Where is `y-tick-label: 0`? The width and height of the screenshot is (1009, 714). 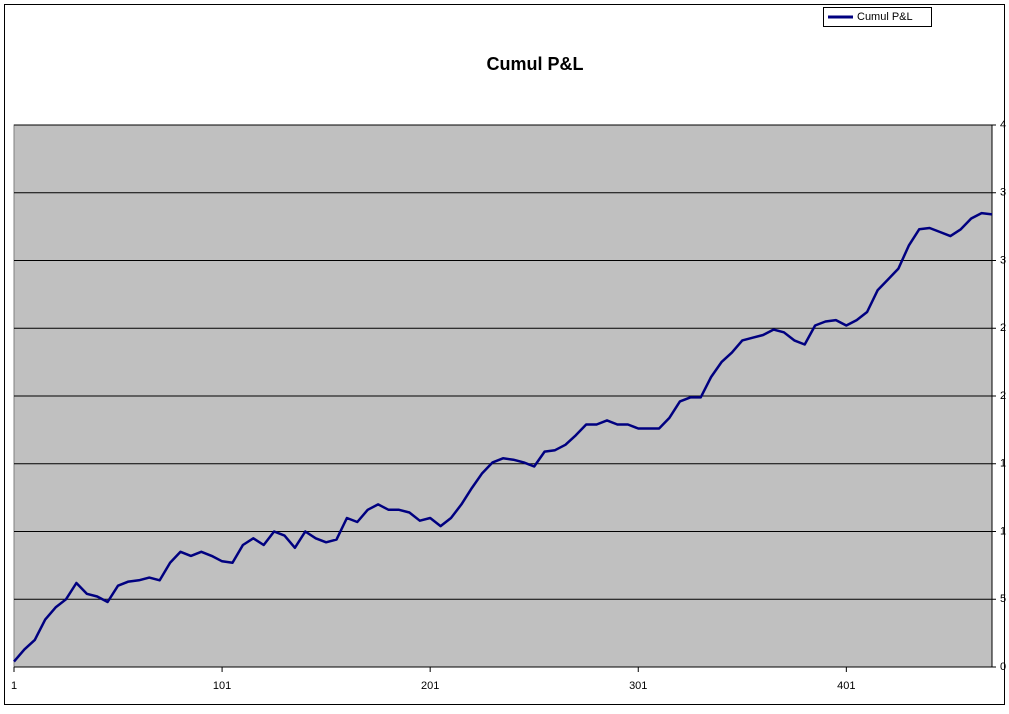
y-tick-label: 0 is located at coordinates (1003, 667).